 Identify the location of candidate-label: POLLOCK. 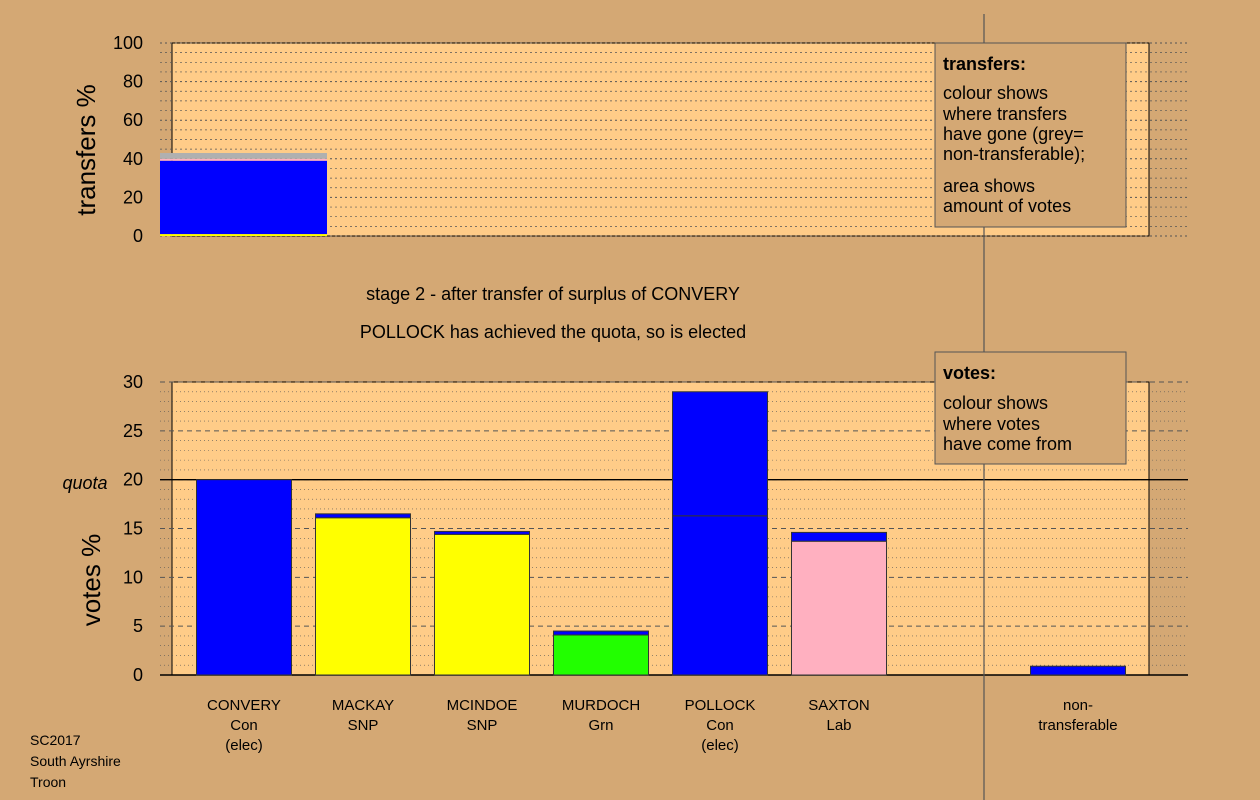
(720, 705).